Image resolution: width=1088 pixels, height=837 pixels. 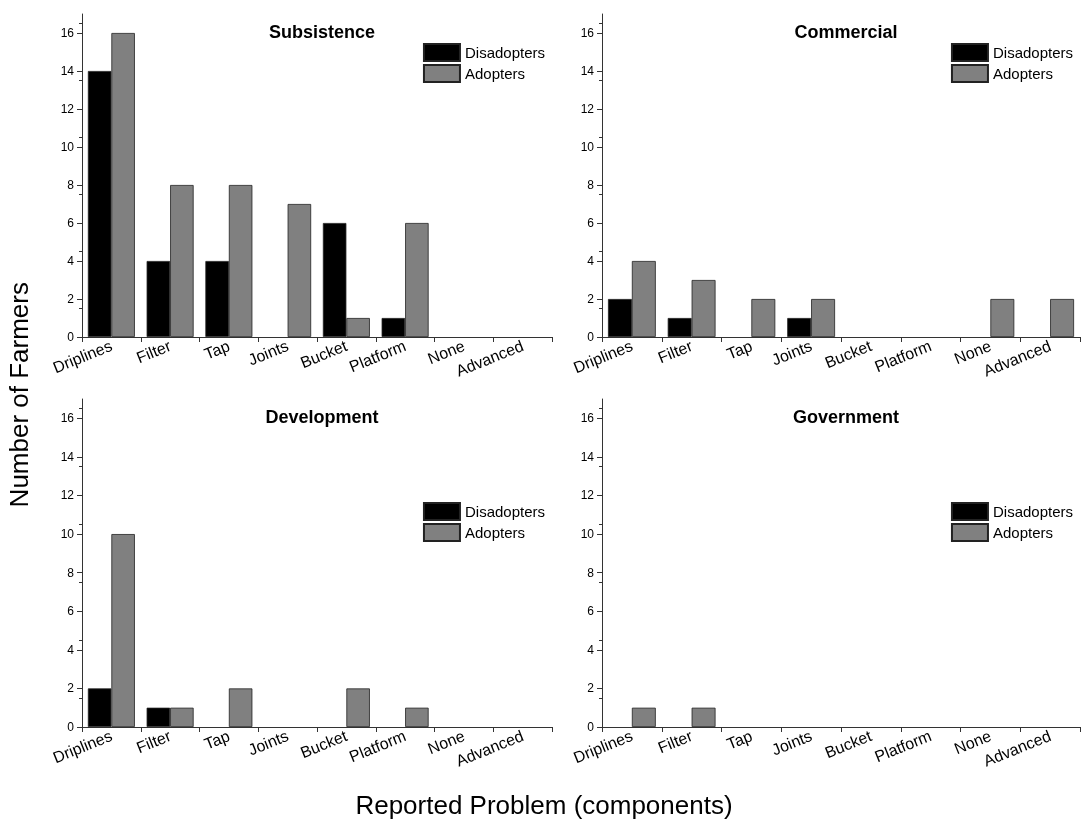 I want to click on chart-title: Development, so click(x=322, y=417).